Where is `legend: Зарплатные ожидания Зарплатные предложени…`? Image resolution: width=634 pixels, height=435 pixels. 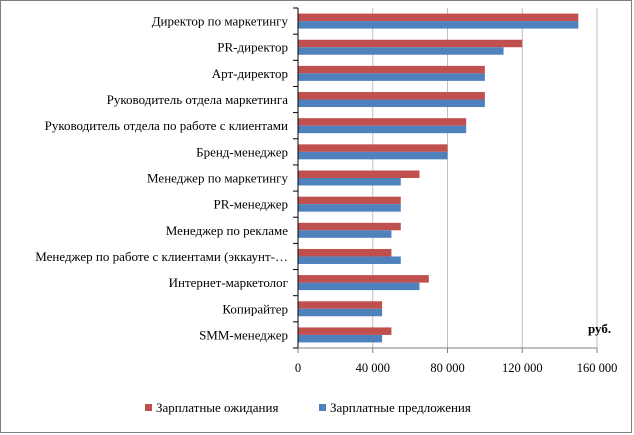 legend: Зарплатные ожидания Зарплатные предложени… is located at coordinates (308, 407).